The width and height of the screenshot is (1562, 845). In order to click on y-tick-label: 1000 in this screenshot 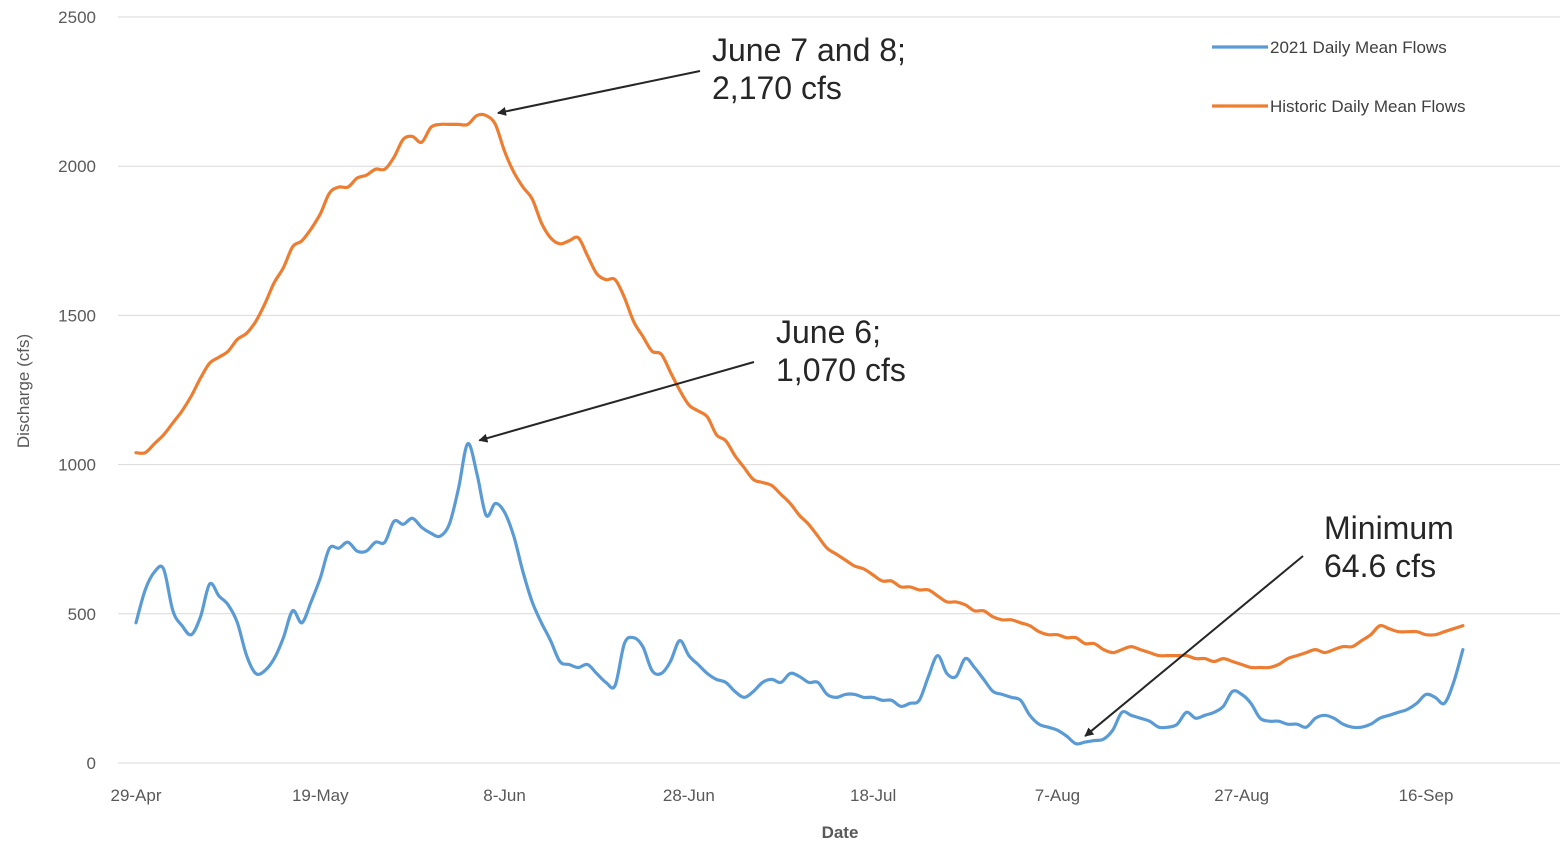, I will do `click(77, 465)`.